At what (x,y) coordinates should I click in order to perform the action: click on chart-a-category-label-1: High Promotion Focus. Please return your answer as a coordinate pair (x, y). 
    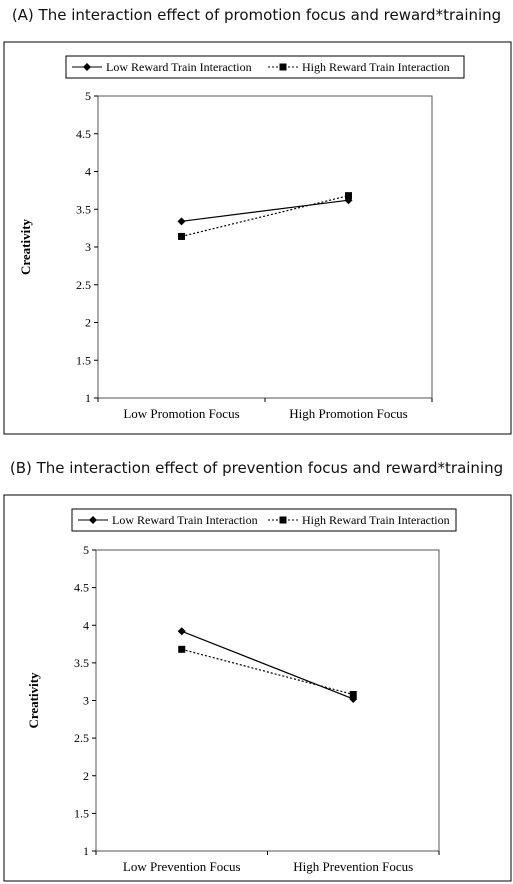
    Looking at the image, I should click on (348, 413).